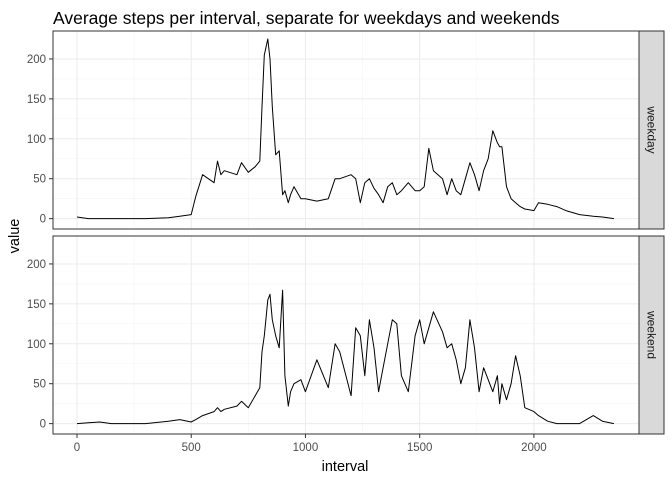 The image size is (672, 480). What do you see at coordinates (77, 448) in the screenshot?
I see `x-tick-label: 0` at bounding box center [77, 448].